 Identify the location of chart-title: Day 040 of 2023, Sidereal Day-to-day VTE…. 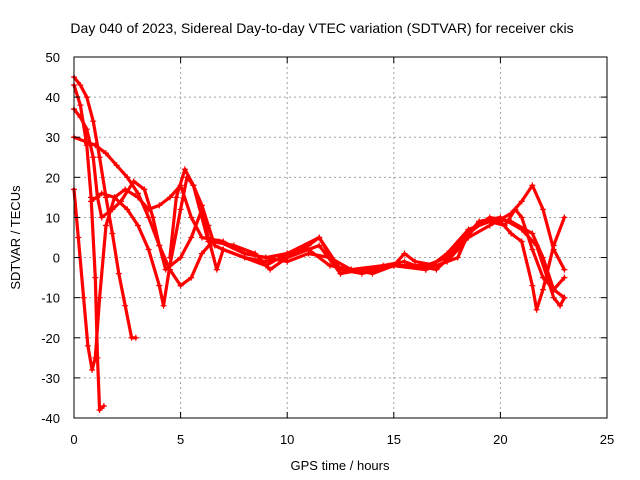
(321, 28).